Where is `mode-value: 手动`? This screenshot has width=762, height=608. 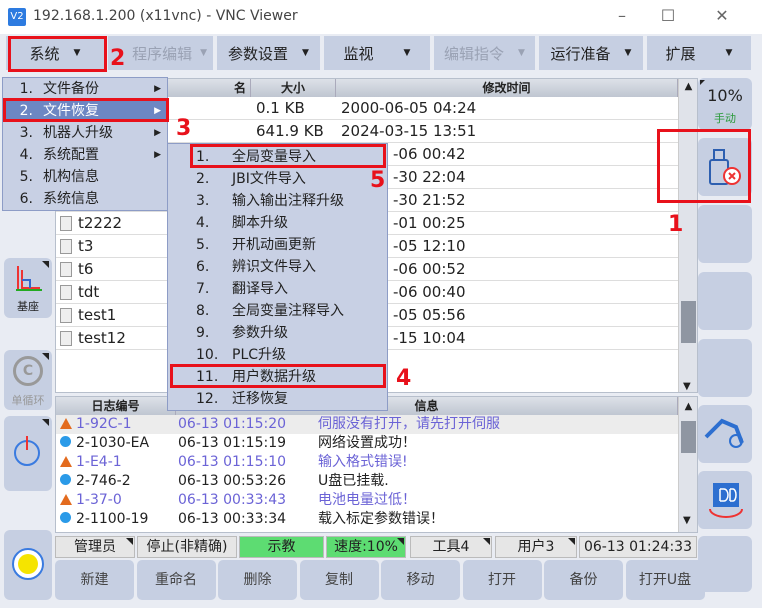
mode-value: 手动 is located at coordinates (725, 118).